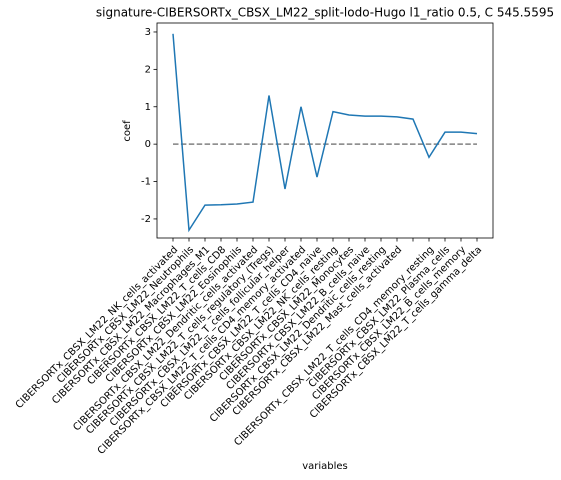 This screenshot has height=480, width=561. I want to click on y-axis-label: coef, so click(127, 131).